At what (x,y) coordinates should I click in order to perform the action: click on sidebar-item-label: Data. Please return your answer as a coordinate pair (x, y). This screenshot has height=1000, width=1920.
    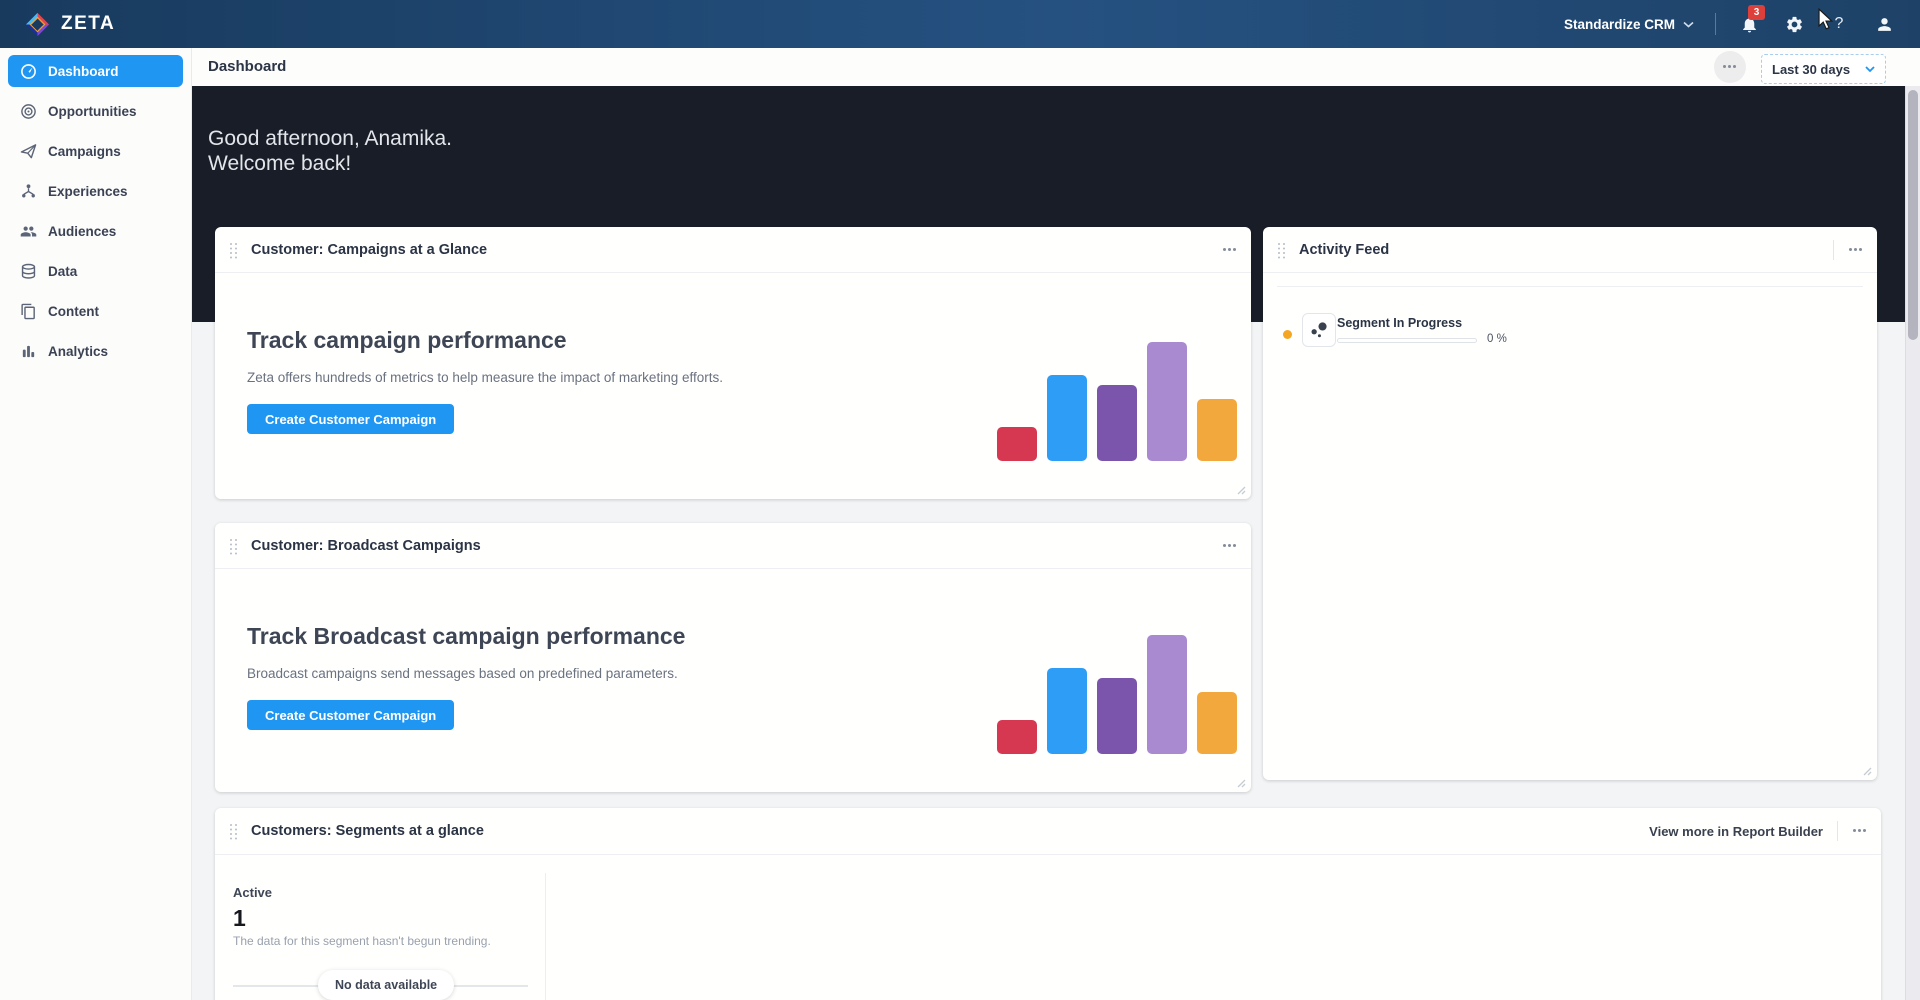
    Looking at the image, I should click on (63, 271).